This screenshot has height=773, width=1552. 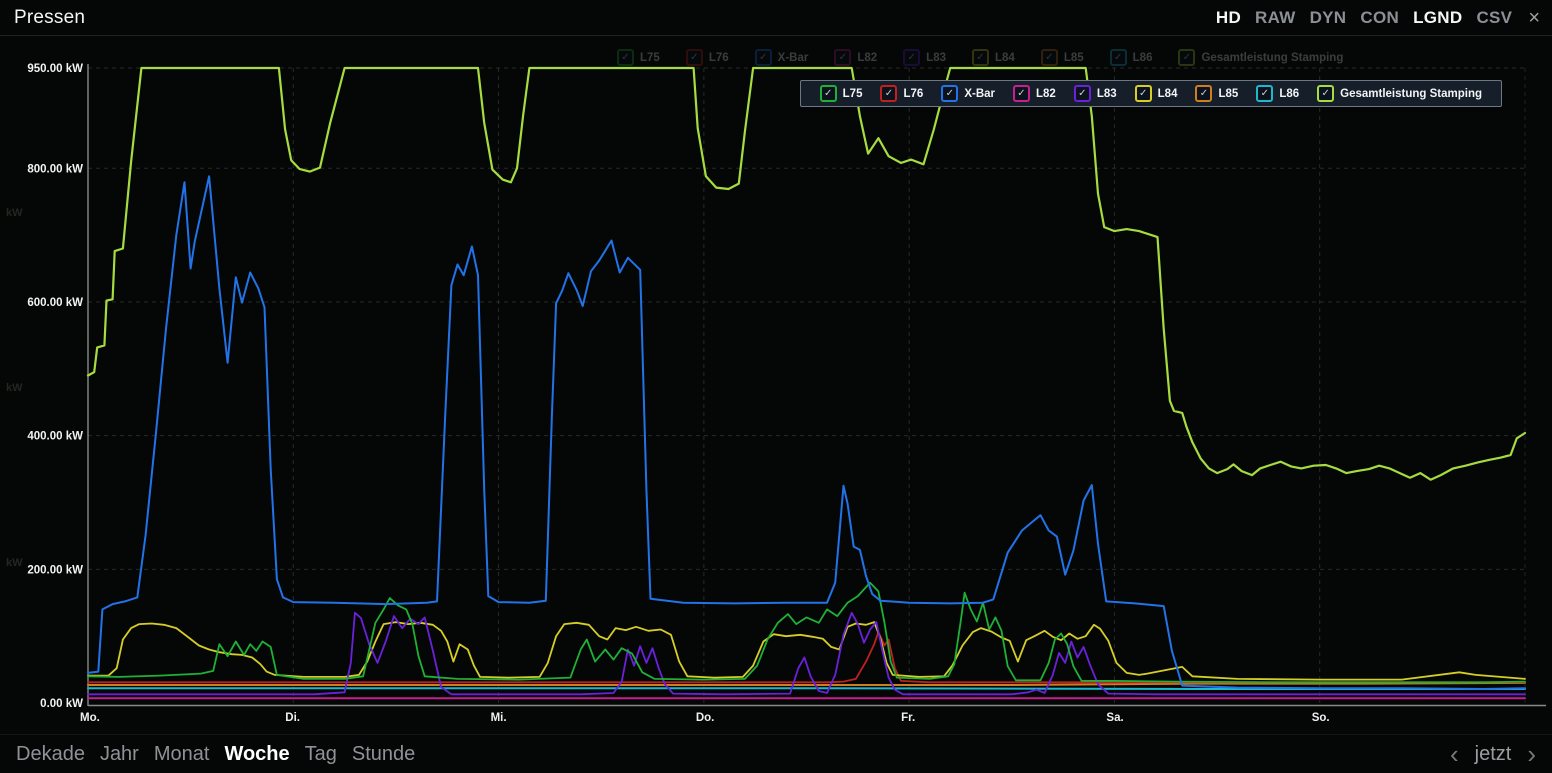 What do you see at coordinates (1454, 754) in the screenshot?
I see `chevron-left-icon: ‹` at bounding box center [1454, 754].